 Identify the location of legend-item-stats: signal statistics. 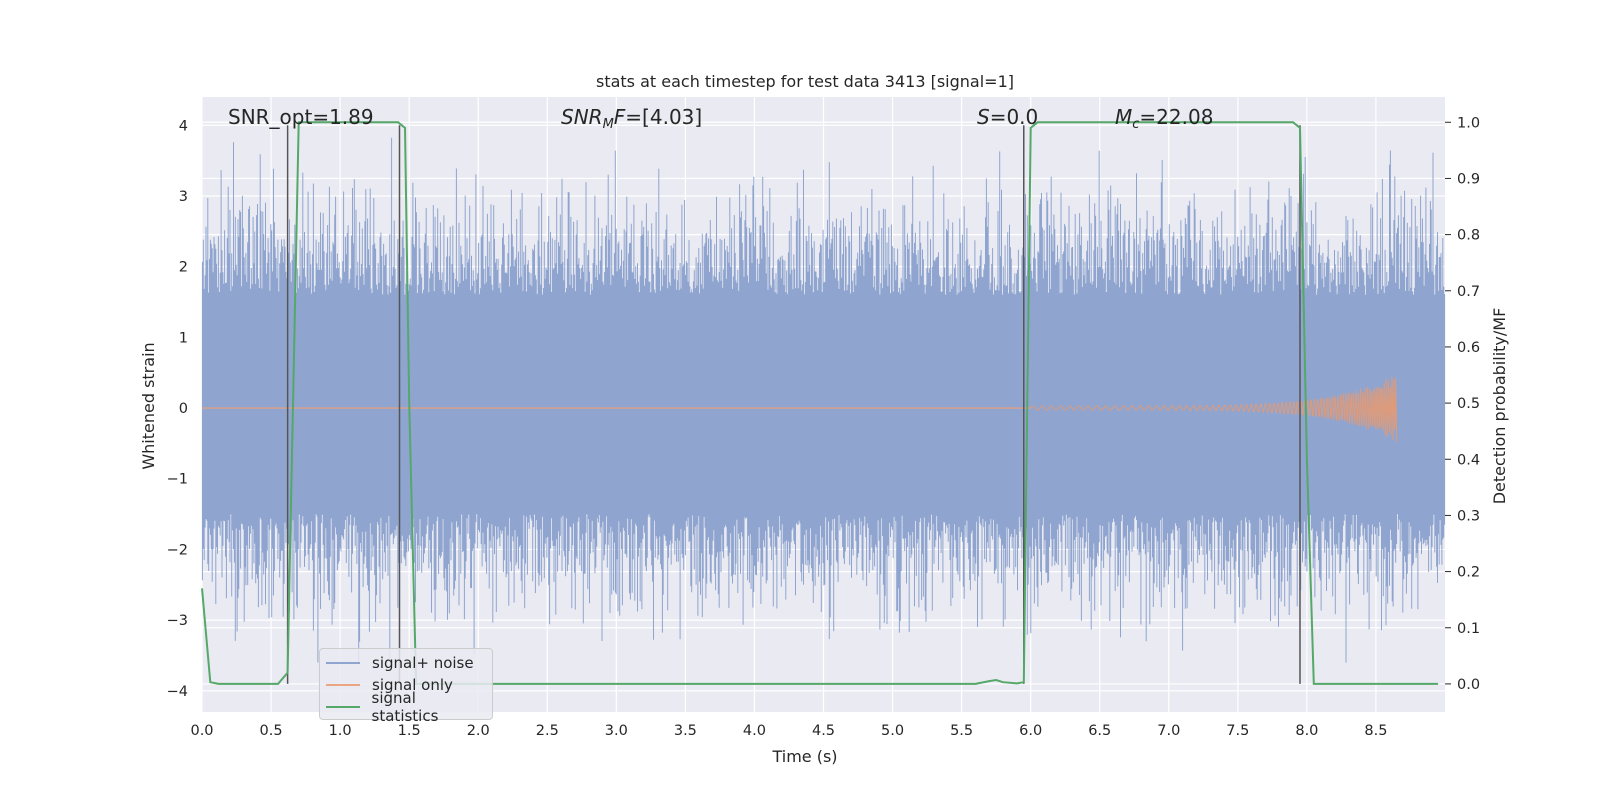
(406, 707).